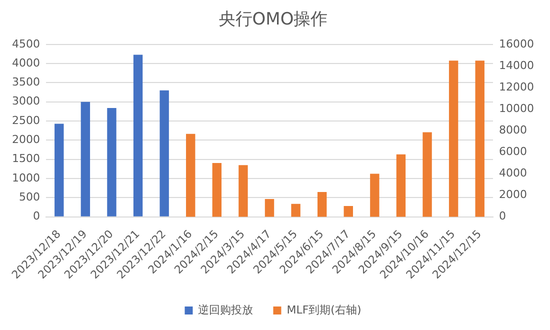  Describe the element at coordinates (29, 197) in the screenshot. I see `y-tick-label: 500` at that location.